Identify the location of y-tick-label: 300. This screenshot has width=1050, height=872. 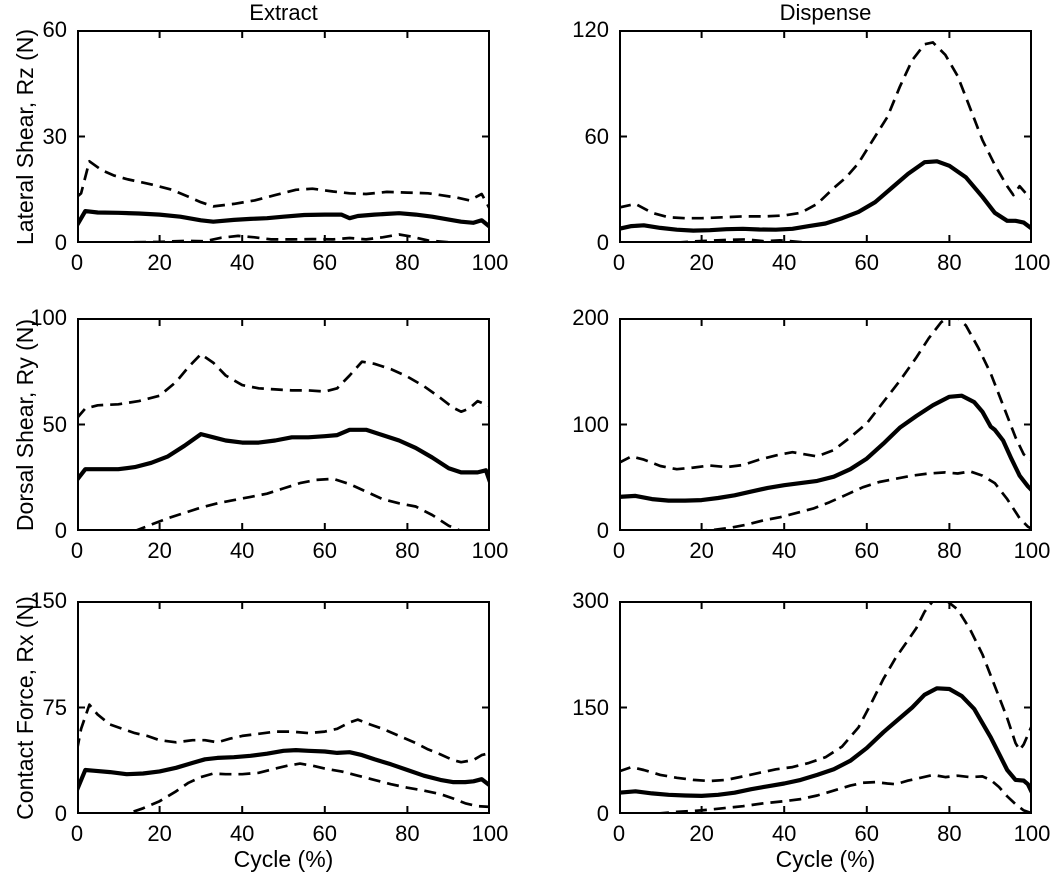
(590, 600).